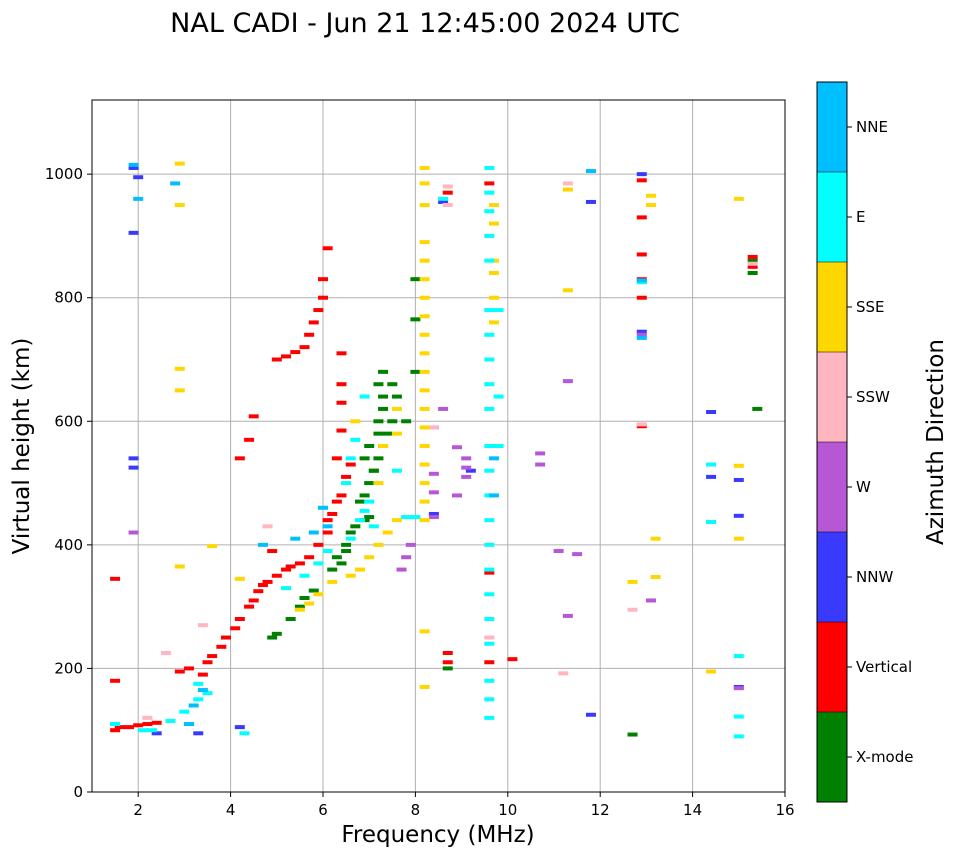 This screenshot has height=857, width=958. Describe the element at coordinates (138, 810) in the screenshot. I see `x-tick-label: 2` at that location.